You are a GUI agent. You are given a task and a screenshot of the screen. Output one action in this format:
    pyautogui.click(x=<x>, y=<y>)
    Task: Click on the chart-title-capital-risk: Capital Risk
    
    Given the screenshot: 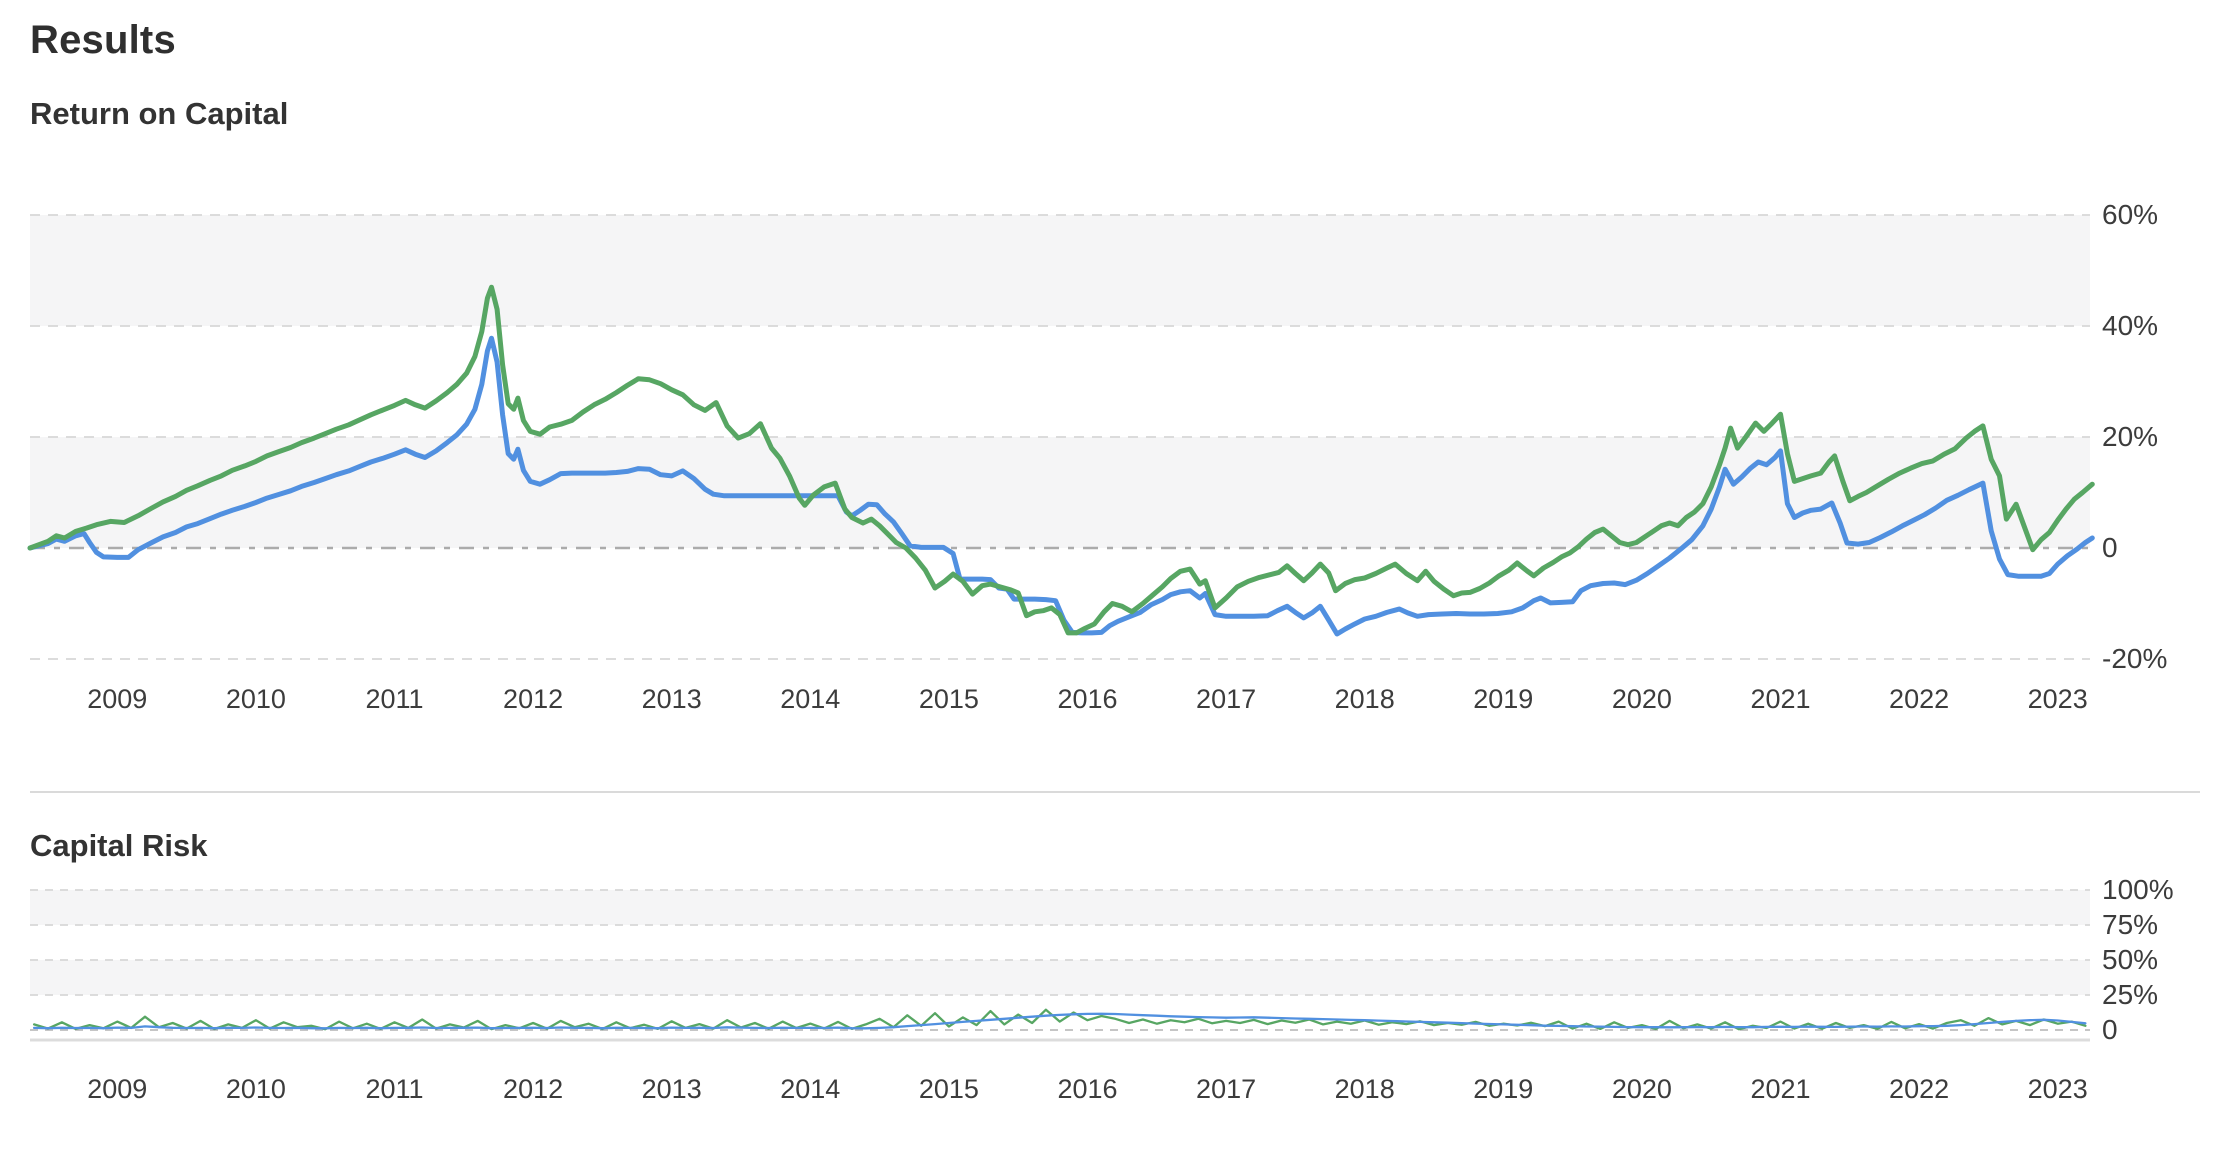 What is the action you would take?
    pyautogui.click(x=119, y=845)
    